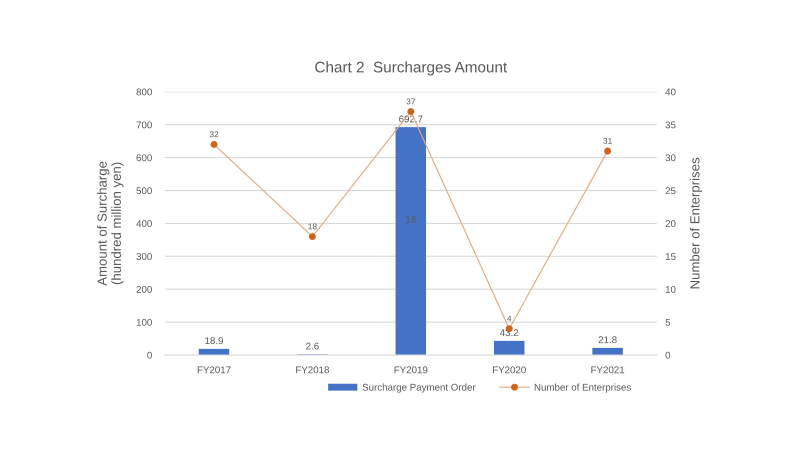 The width and height of the screenshot is (800, 450). What do you see at coordinates (668, 322) in the screenshot?
I see `y2-tick-label: 5` at bounding box center [668, 322].